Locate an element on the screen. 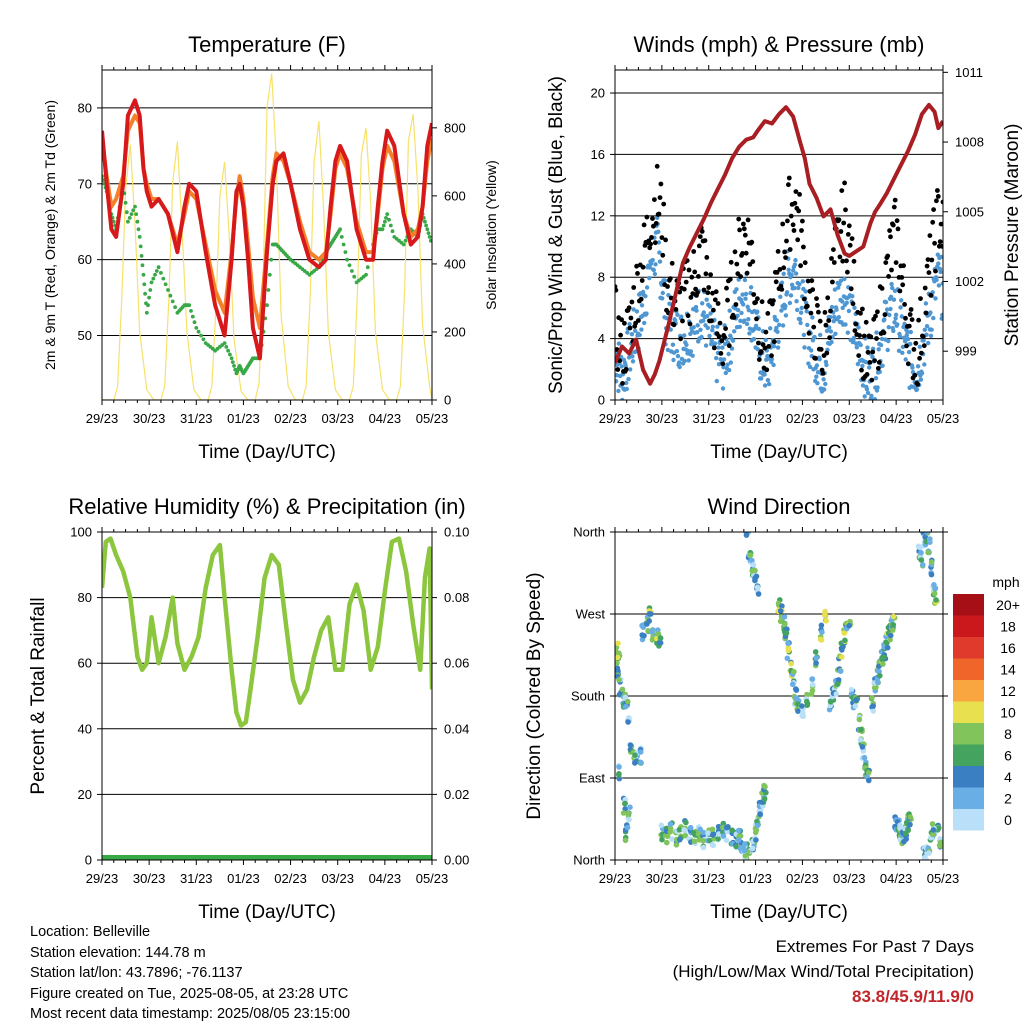  chart-title: Winds (mph) & Pressure (mb) is located at coordinates (779, 44).